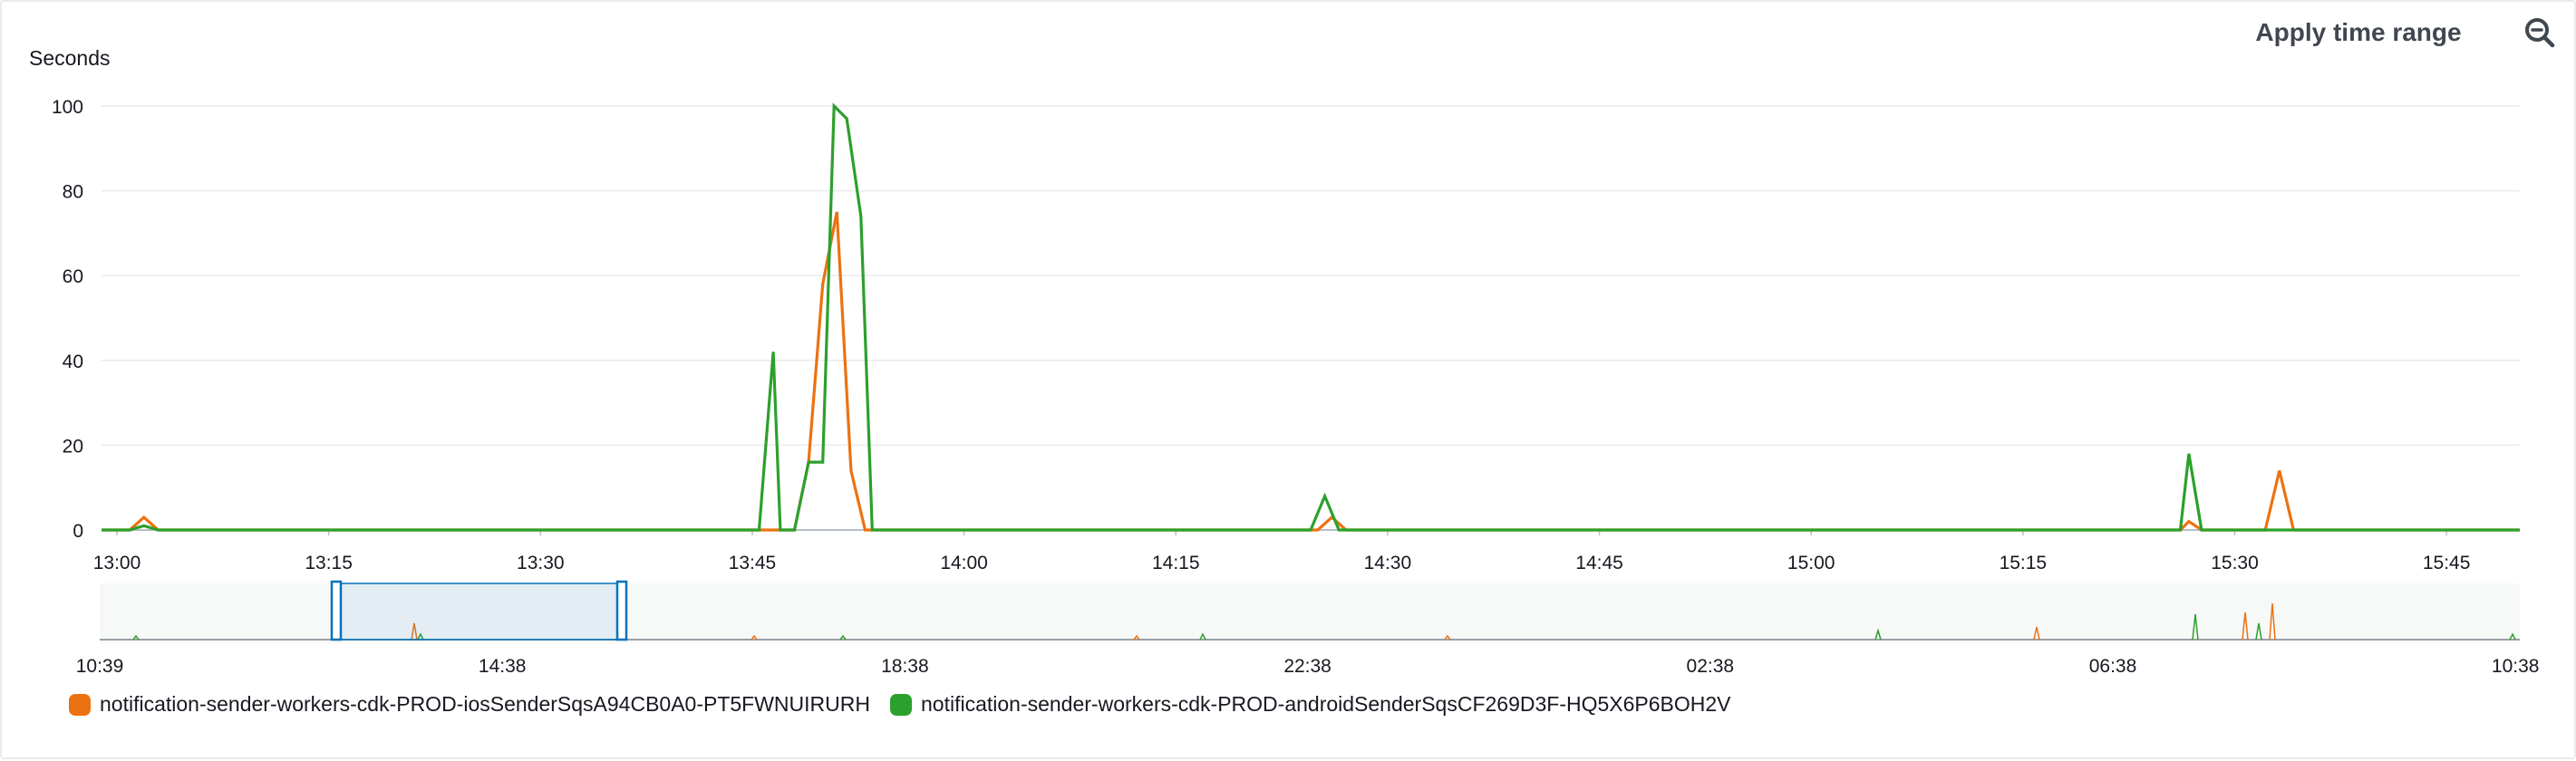 This screenshot has height=761, width=2576. What do you see at coordinates (2024, 563) in the screenshot?
I see `x-tick-label: 15:15` at bounding box center [2024, 563].